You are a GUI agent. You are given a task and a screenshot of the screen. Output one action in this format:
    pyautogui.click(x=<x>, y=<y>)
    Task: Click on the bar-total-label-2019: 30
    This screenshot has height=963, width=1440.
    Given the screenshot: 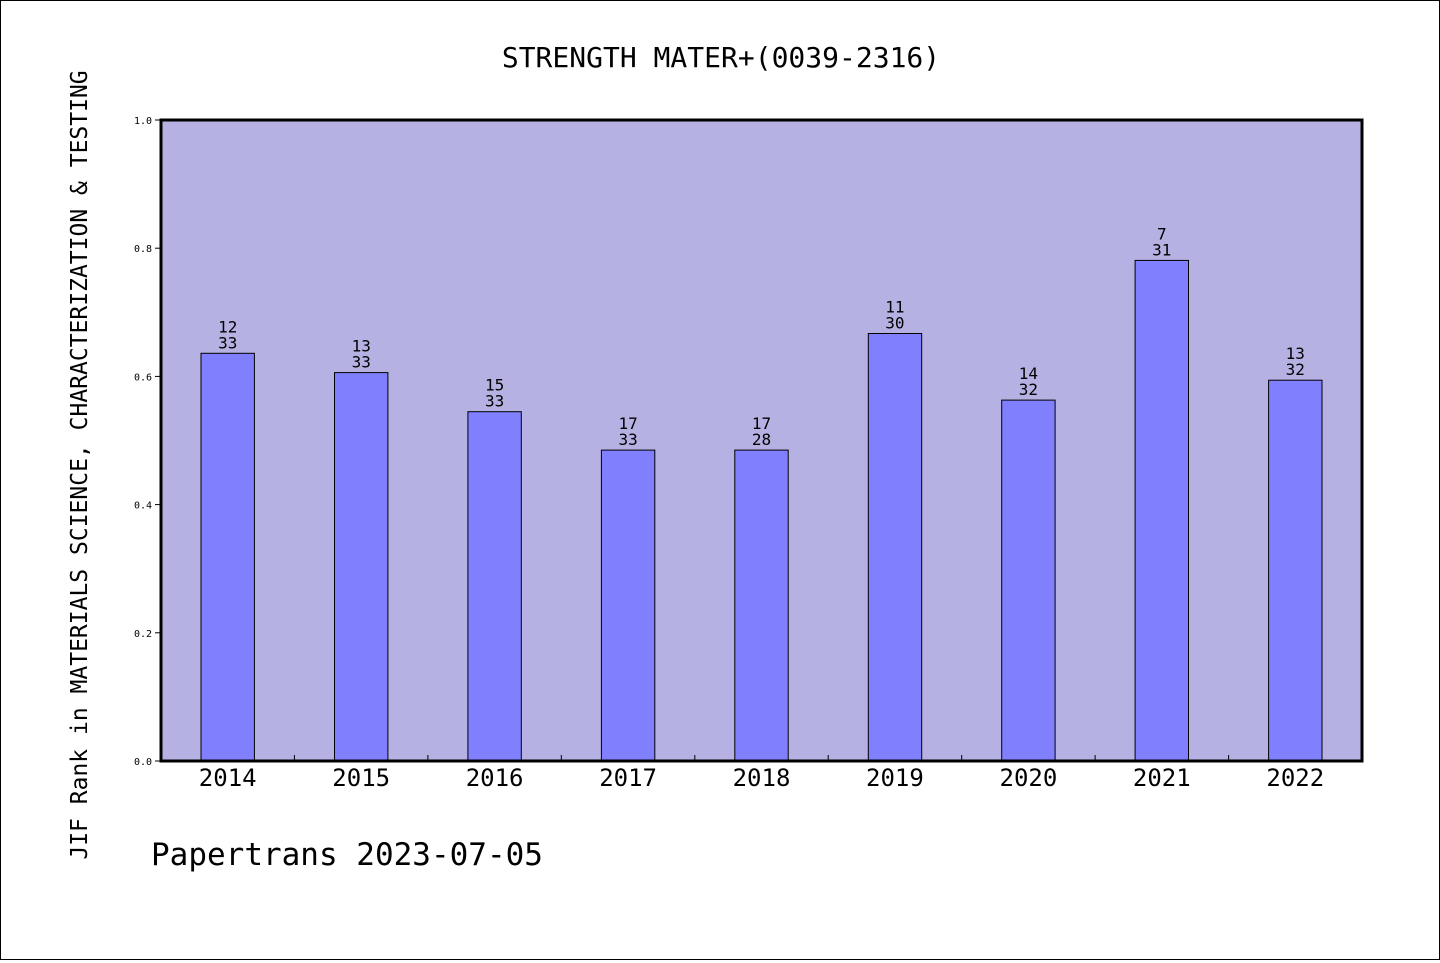 What is the action you would take?
    pyautogui.click(x=894, y=323)
    